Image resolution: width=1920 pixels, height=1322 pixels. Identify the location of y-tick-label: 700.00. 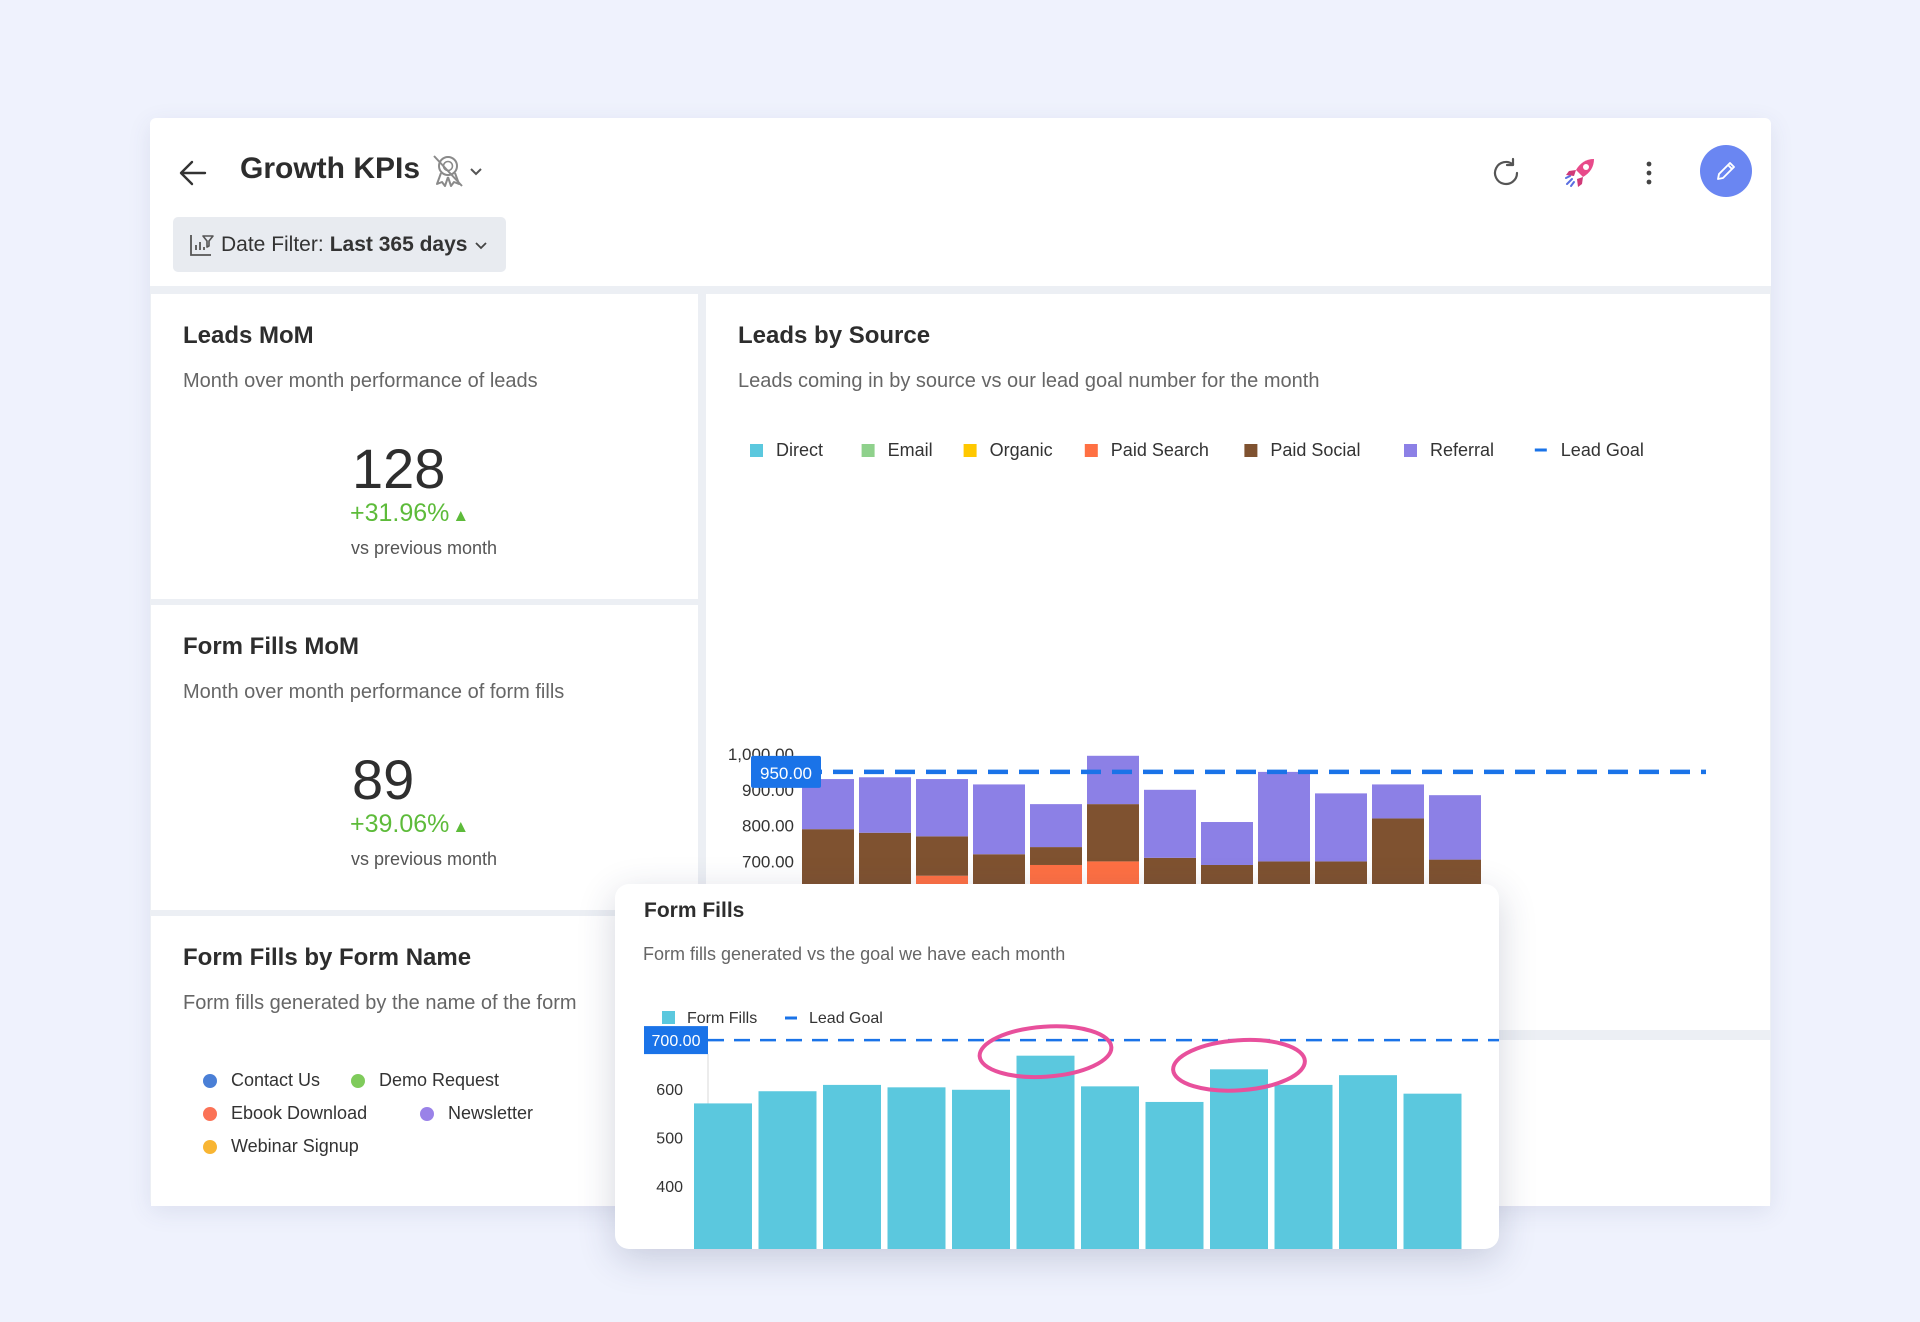
(768, 861).